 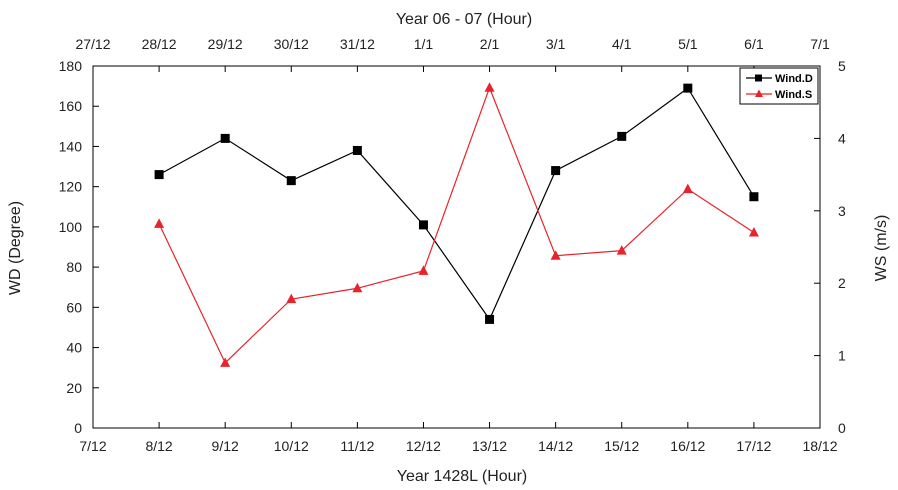 I want to click on legend: Wind.D Wind.S, so click(x=779, y=86).